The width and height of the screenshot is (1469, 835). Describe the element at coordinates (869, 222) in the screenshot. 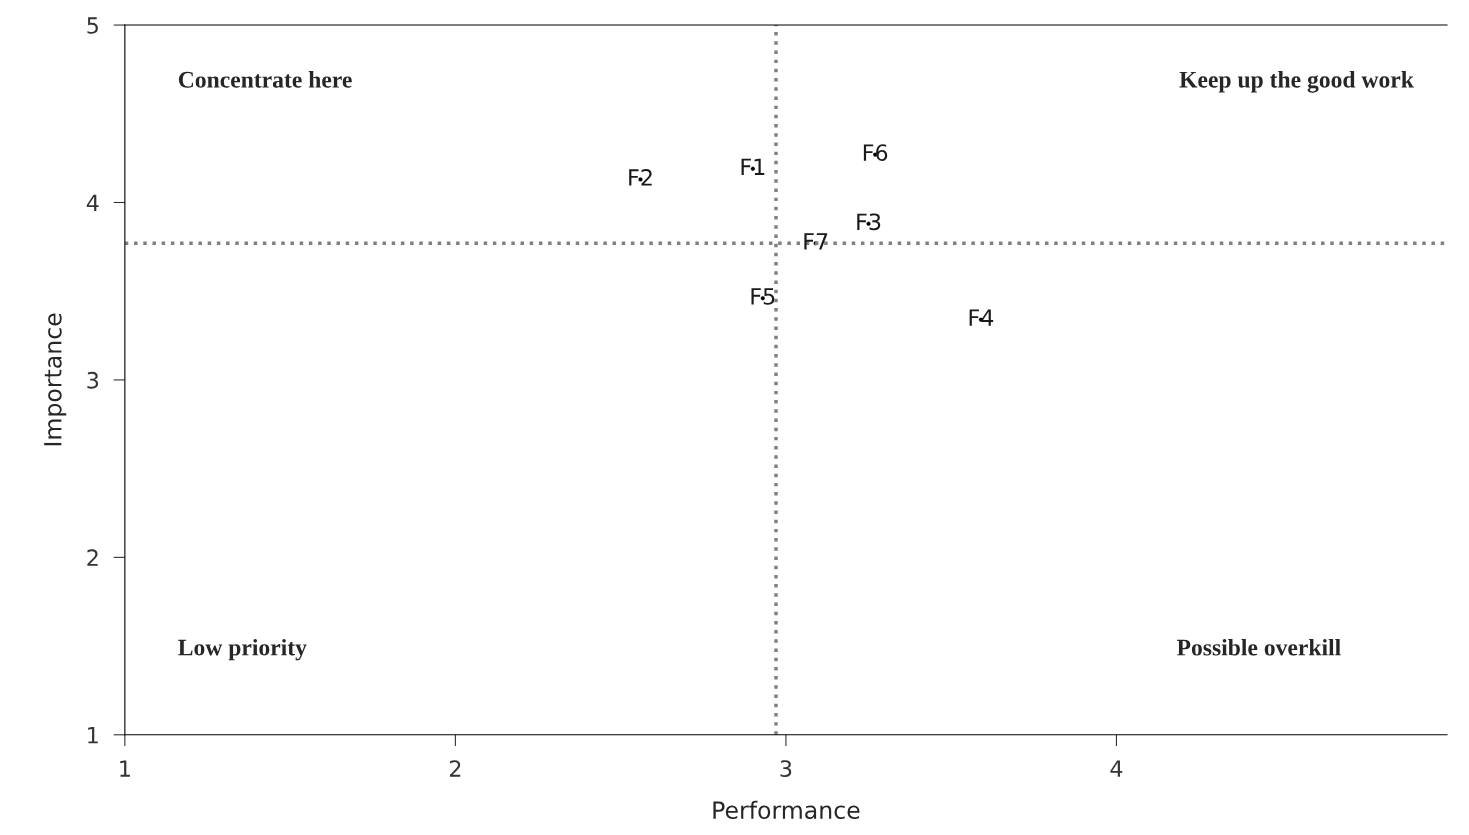

I see `data-label: F3` at that location.